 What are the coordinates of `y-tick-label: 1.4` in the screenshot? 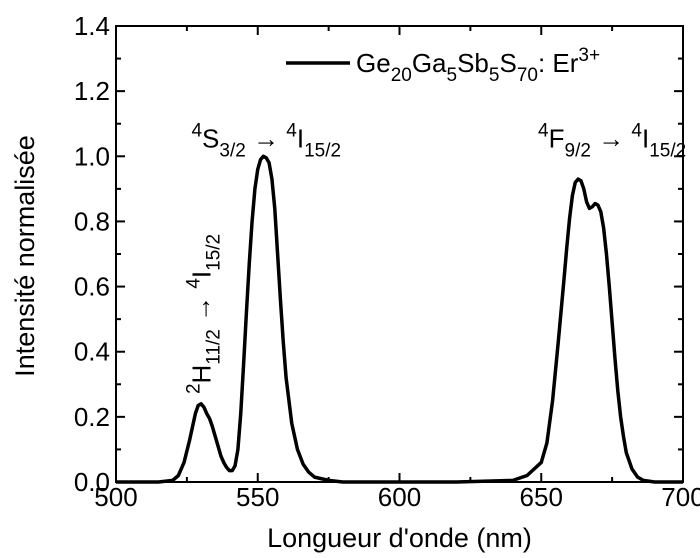 It's located at (92, 26).